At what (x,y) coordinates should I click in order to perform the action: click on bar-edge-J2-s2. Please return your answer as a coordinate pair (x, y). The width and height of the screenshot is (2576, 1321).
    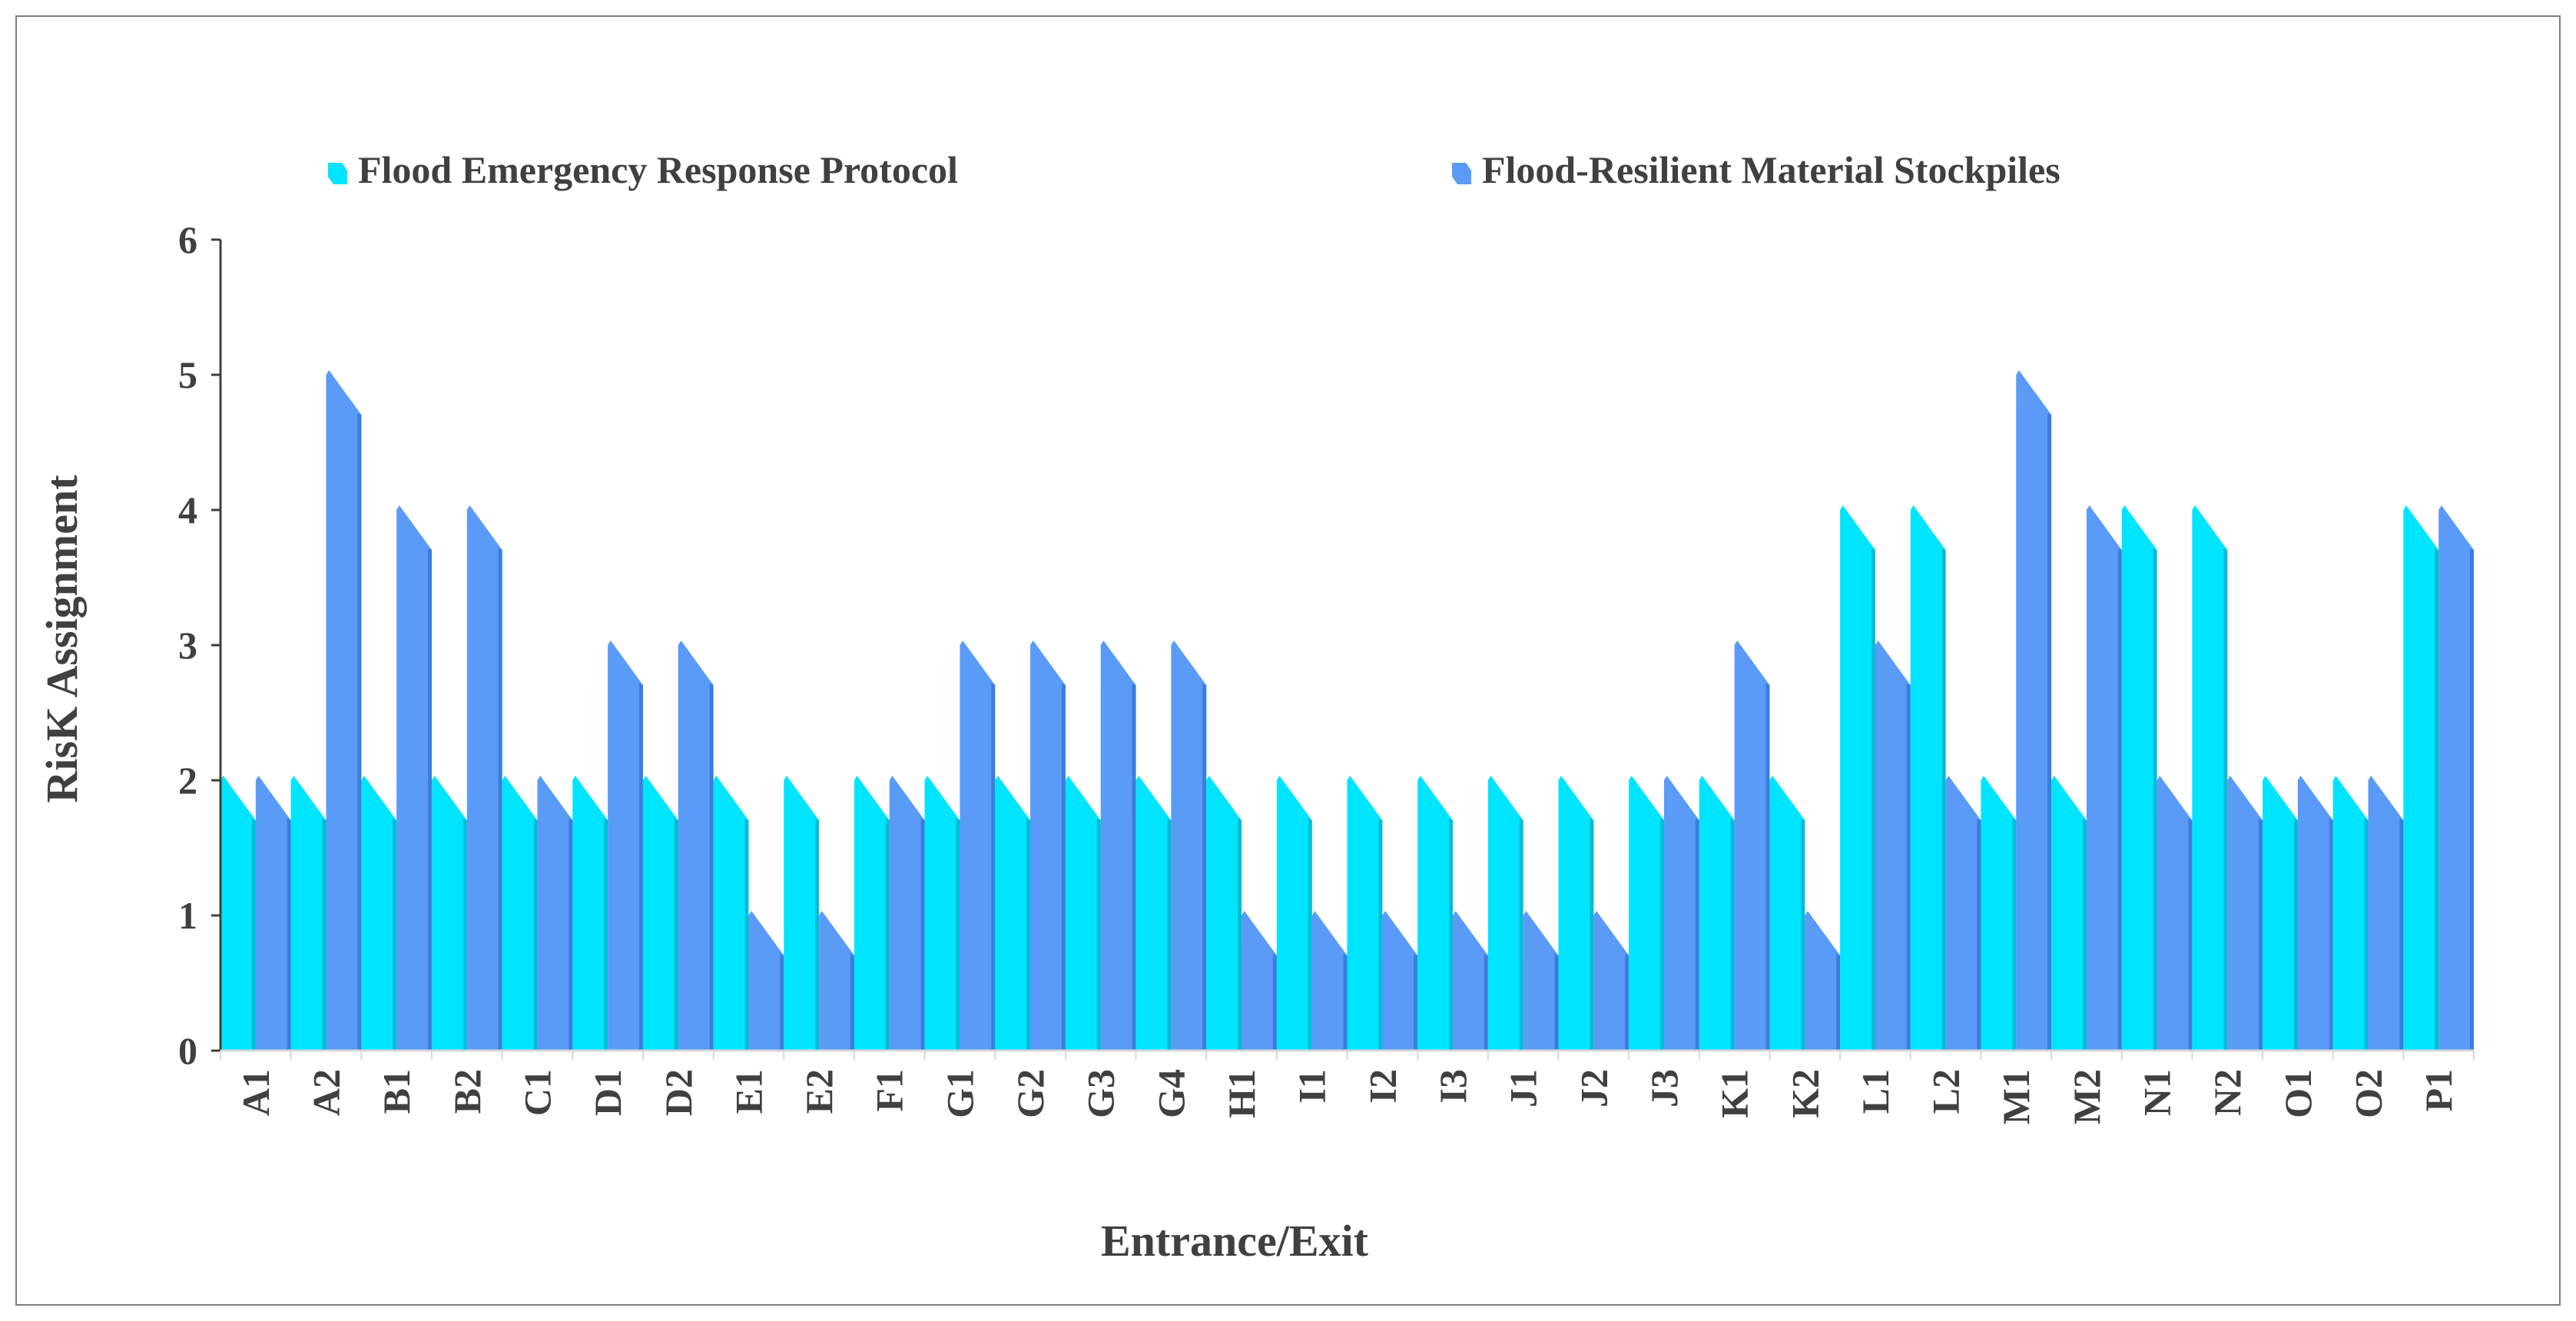
    Looking at the image, I should click on (1627, 1002).